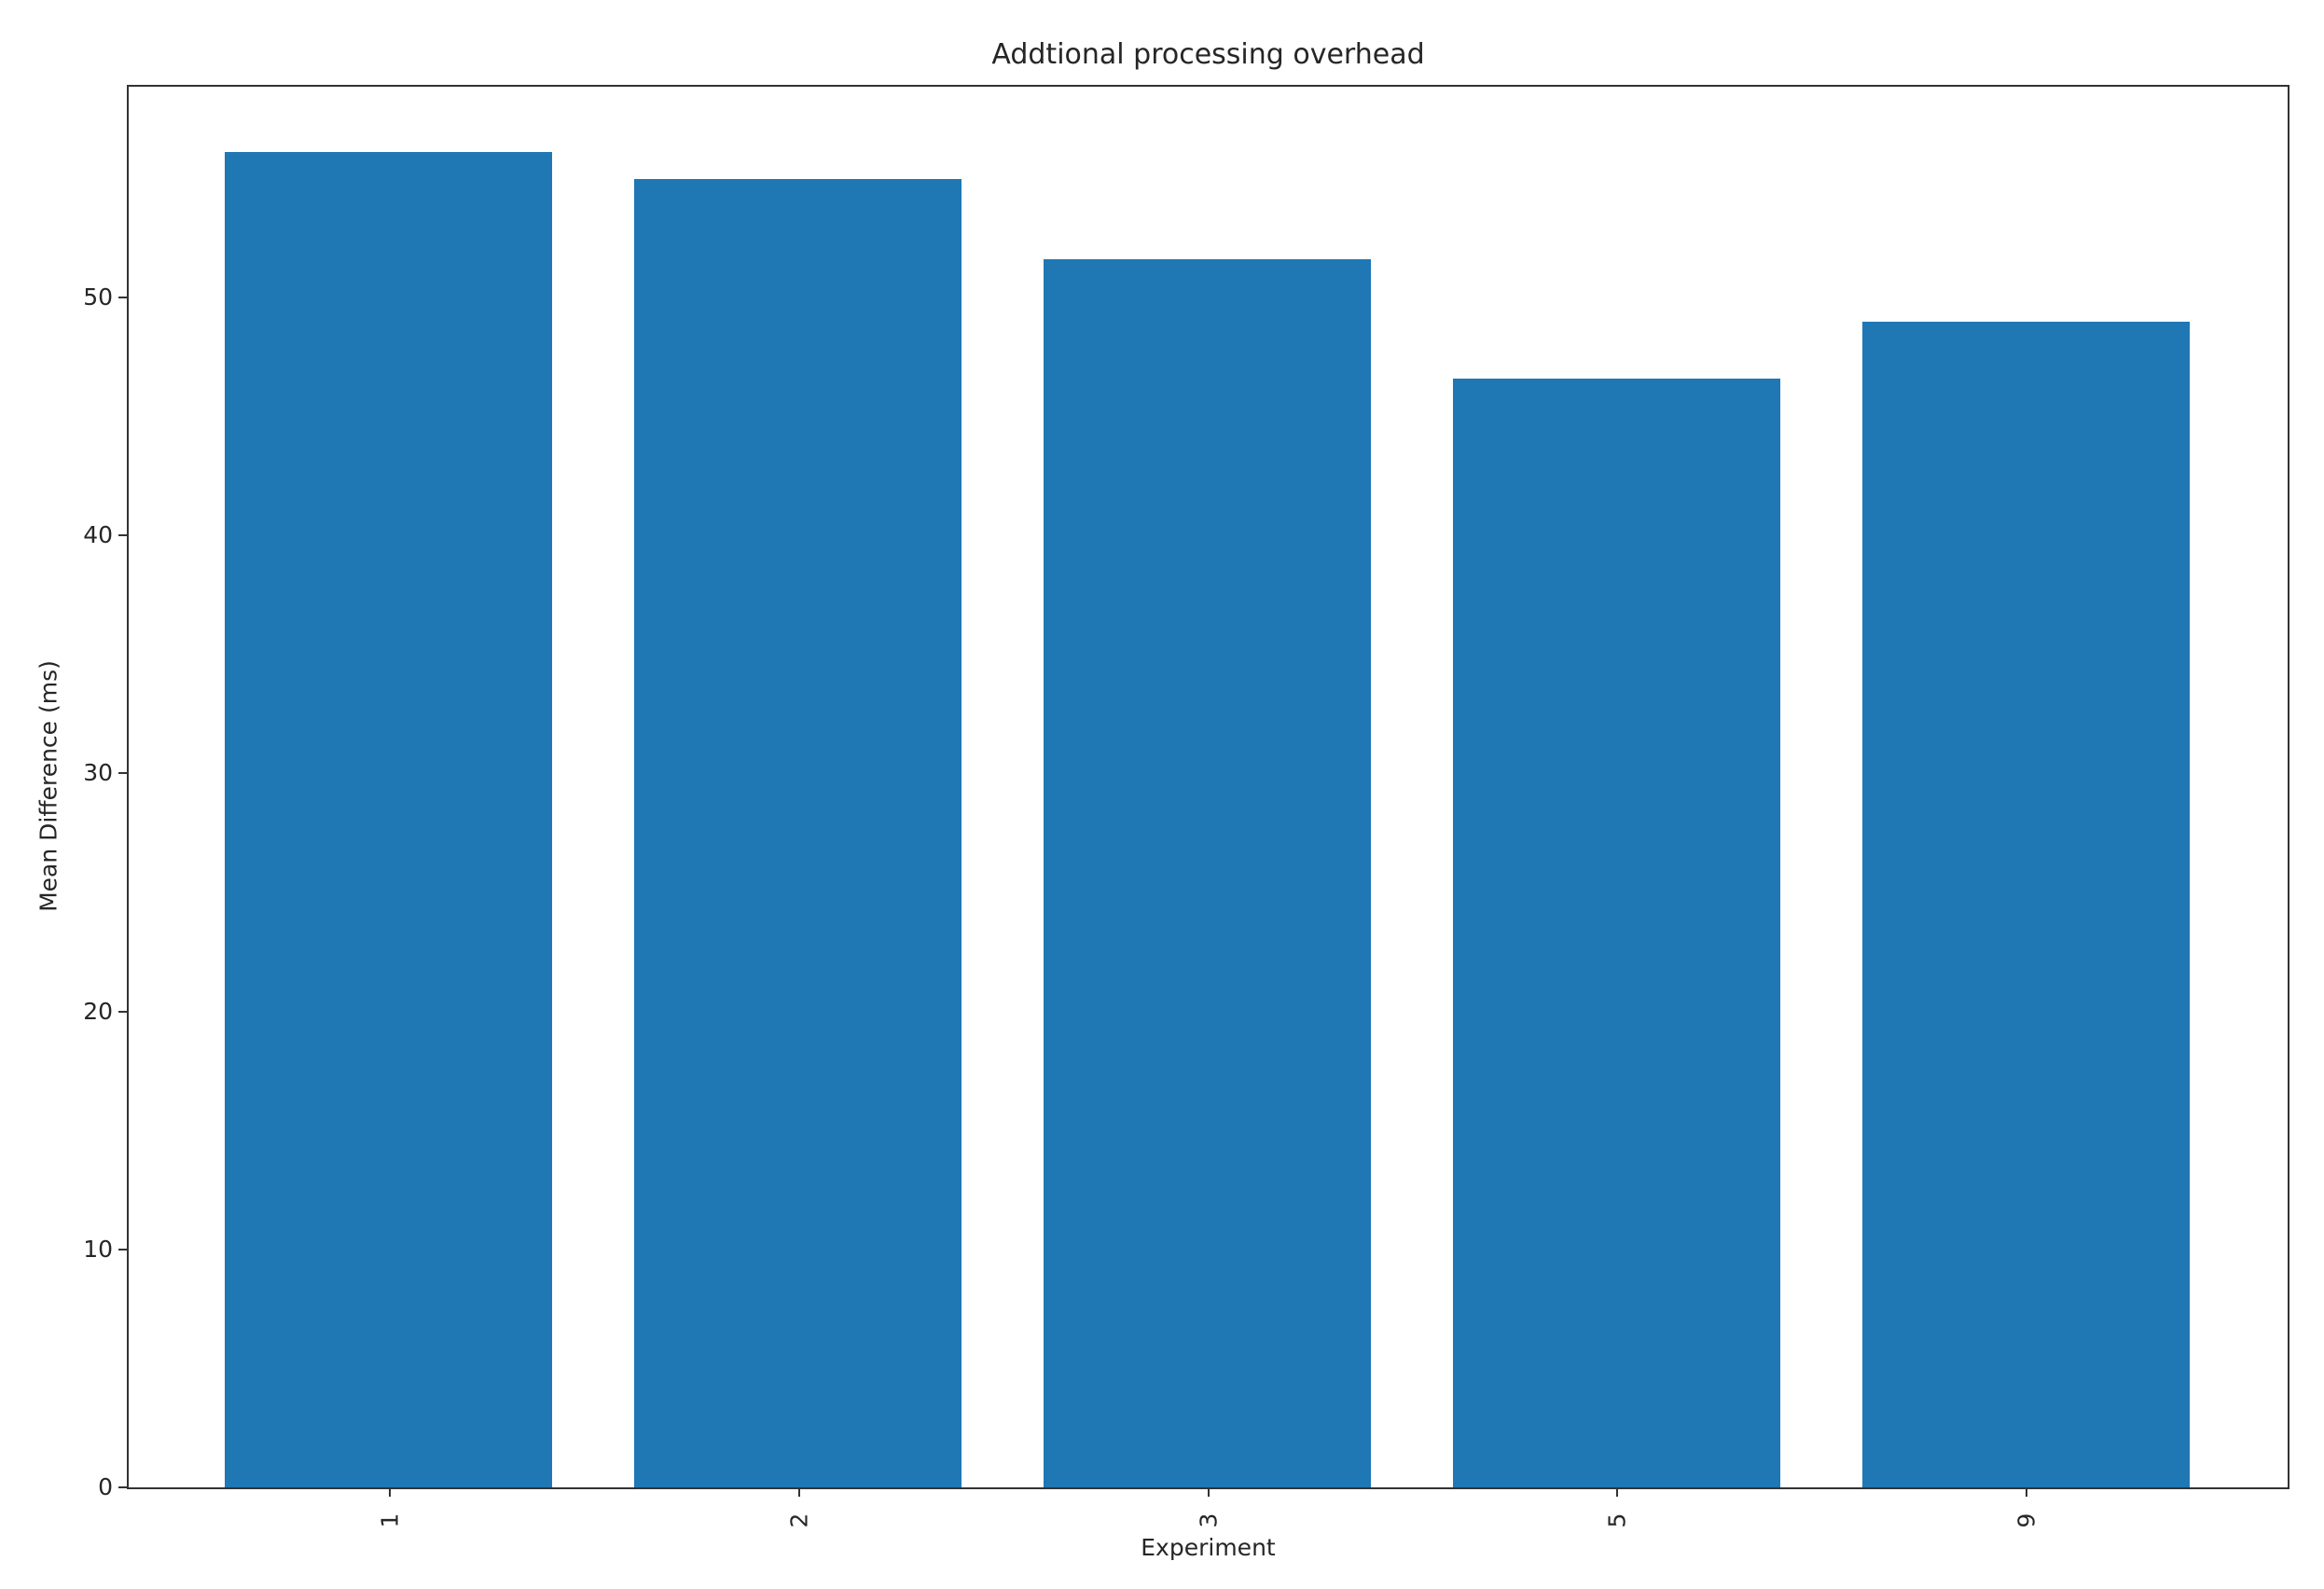 The width and height of the screenshot is (2324, 1589). What do you see at coordinates (98, 297) in the screenshot?
I see `y-tick-label: 50` at bounding box center [98, 297].